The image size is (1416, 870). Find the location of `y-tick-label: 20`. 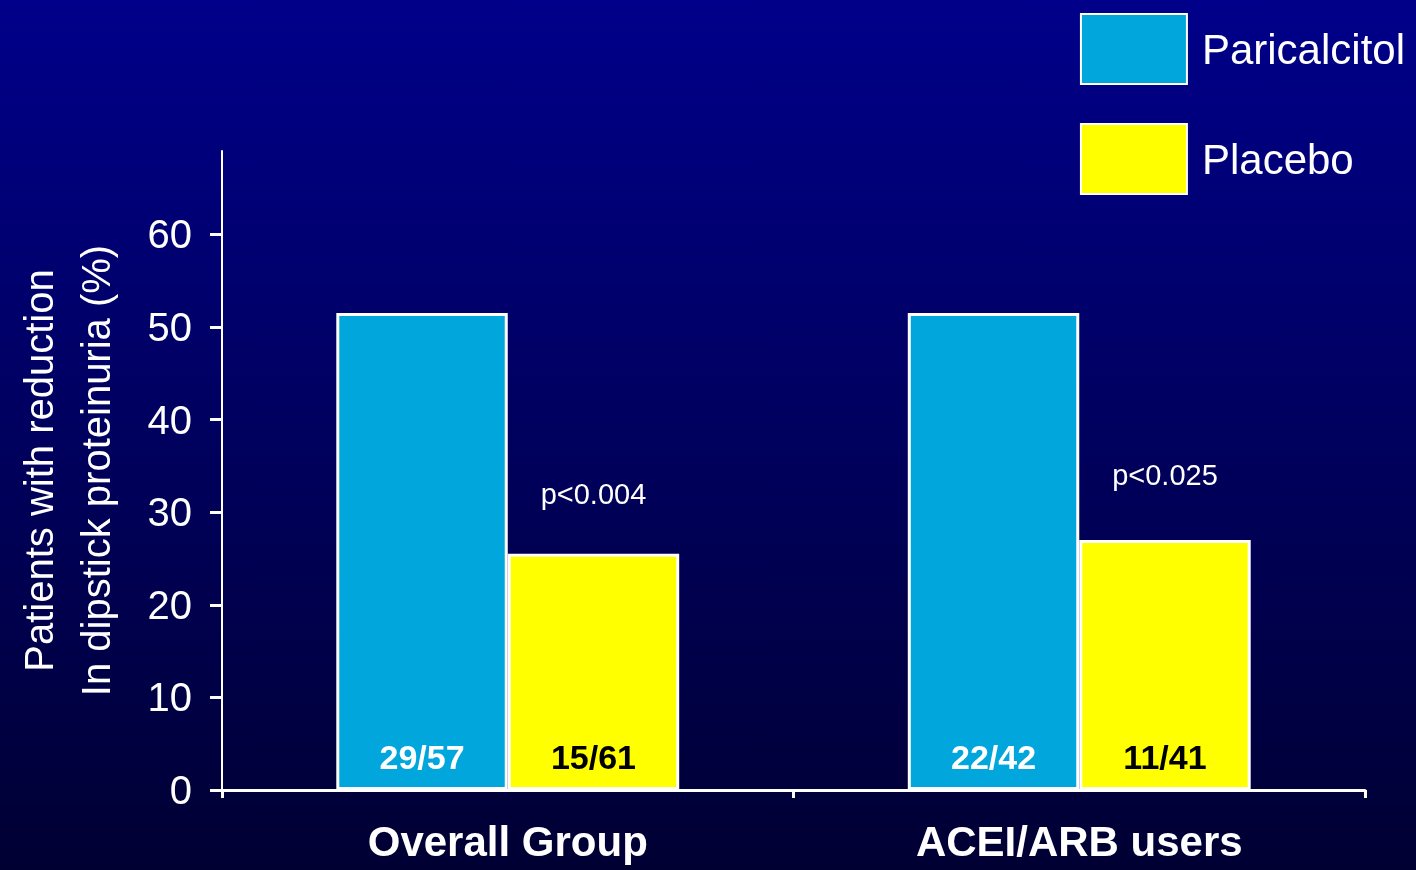

y-tick-label: 20 is located at coordinates (169, 604).